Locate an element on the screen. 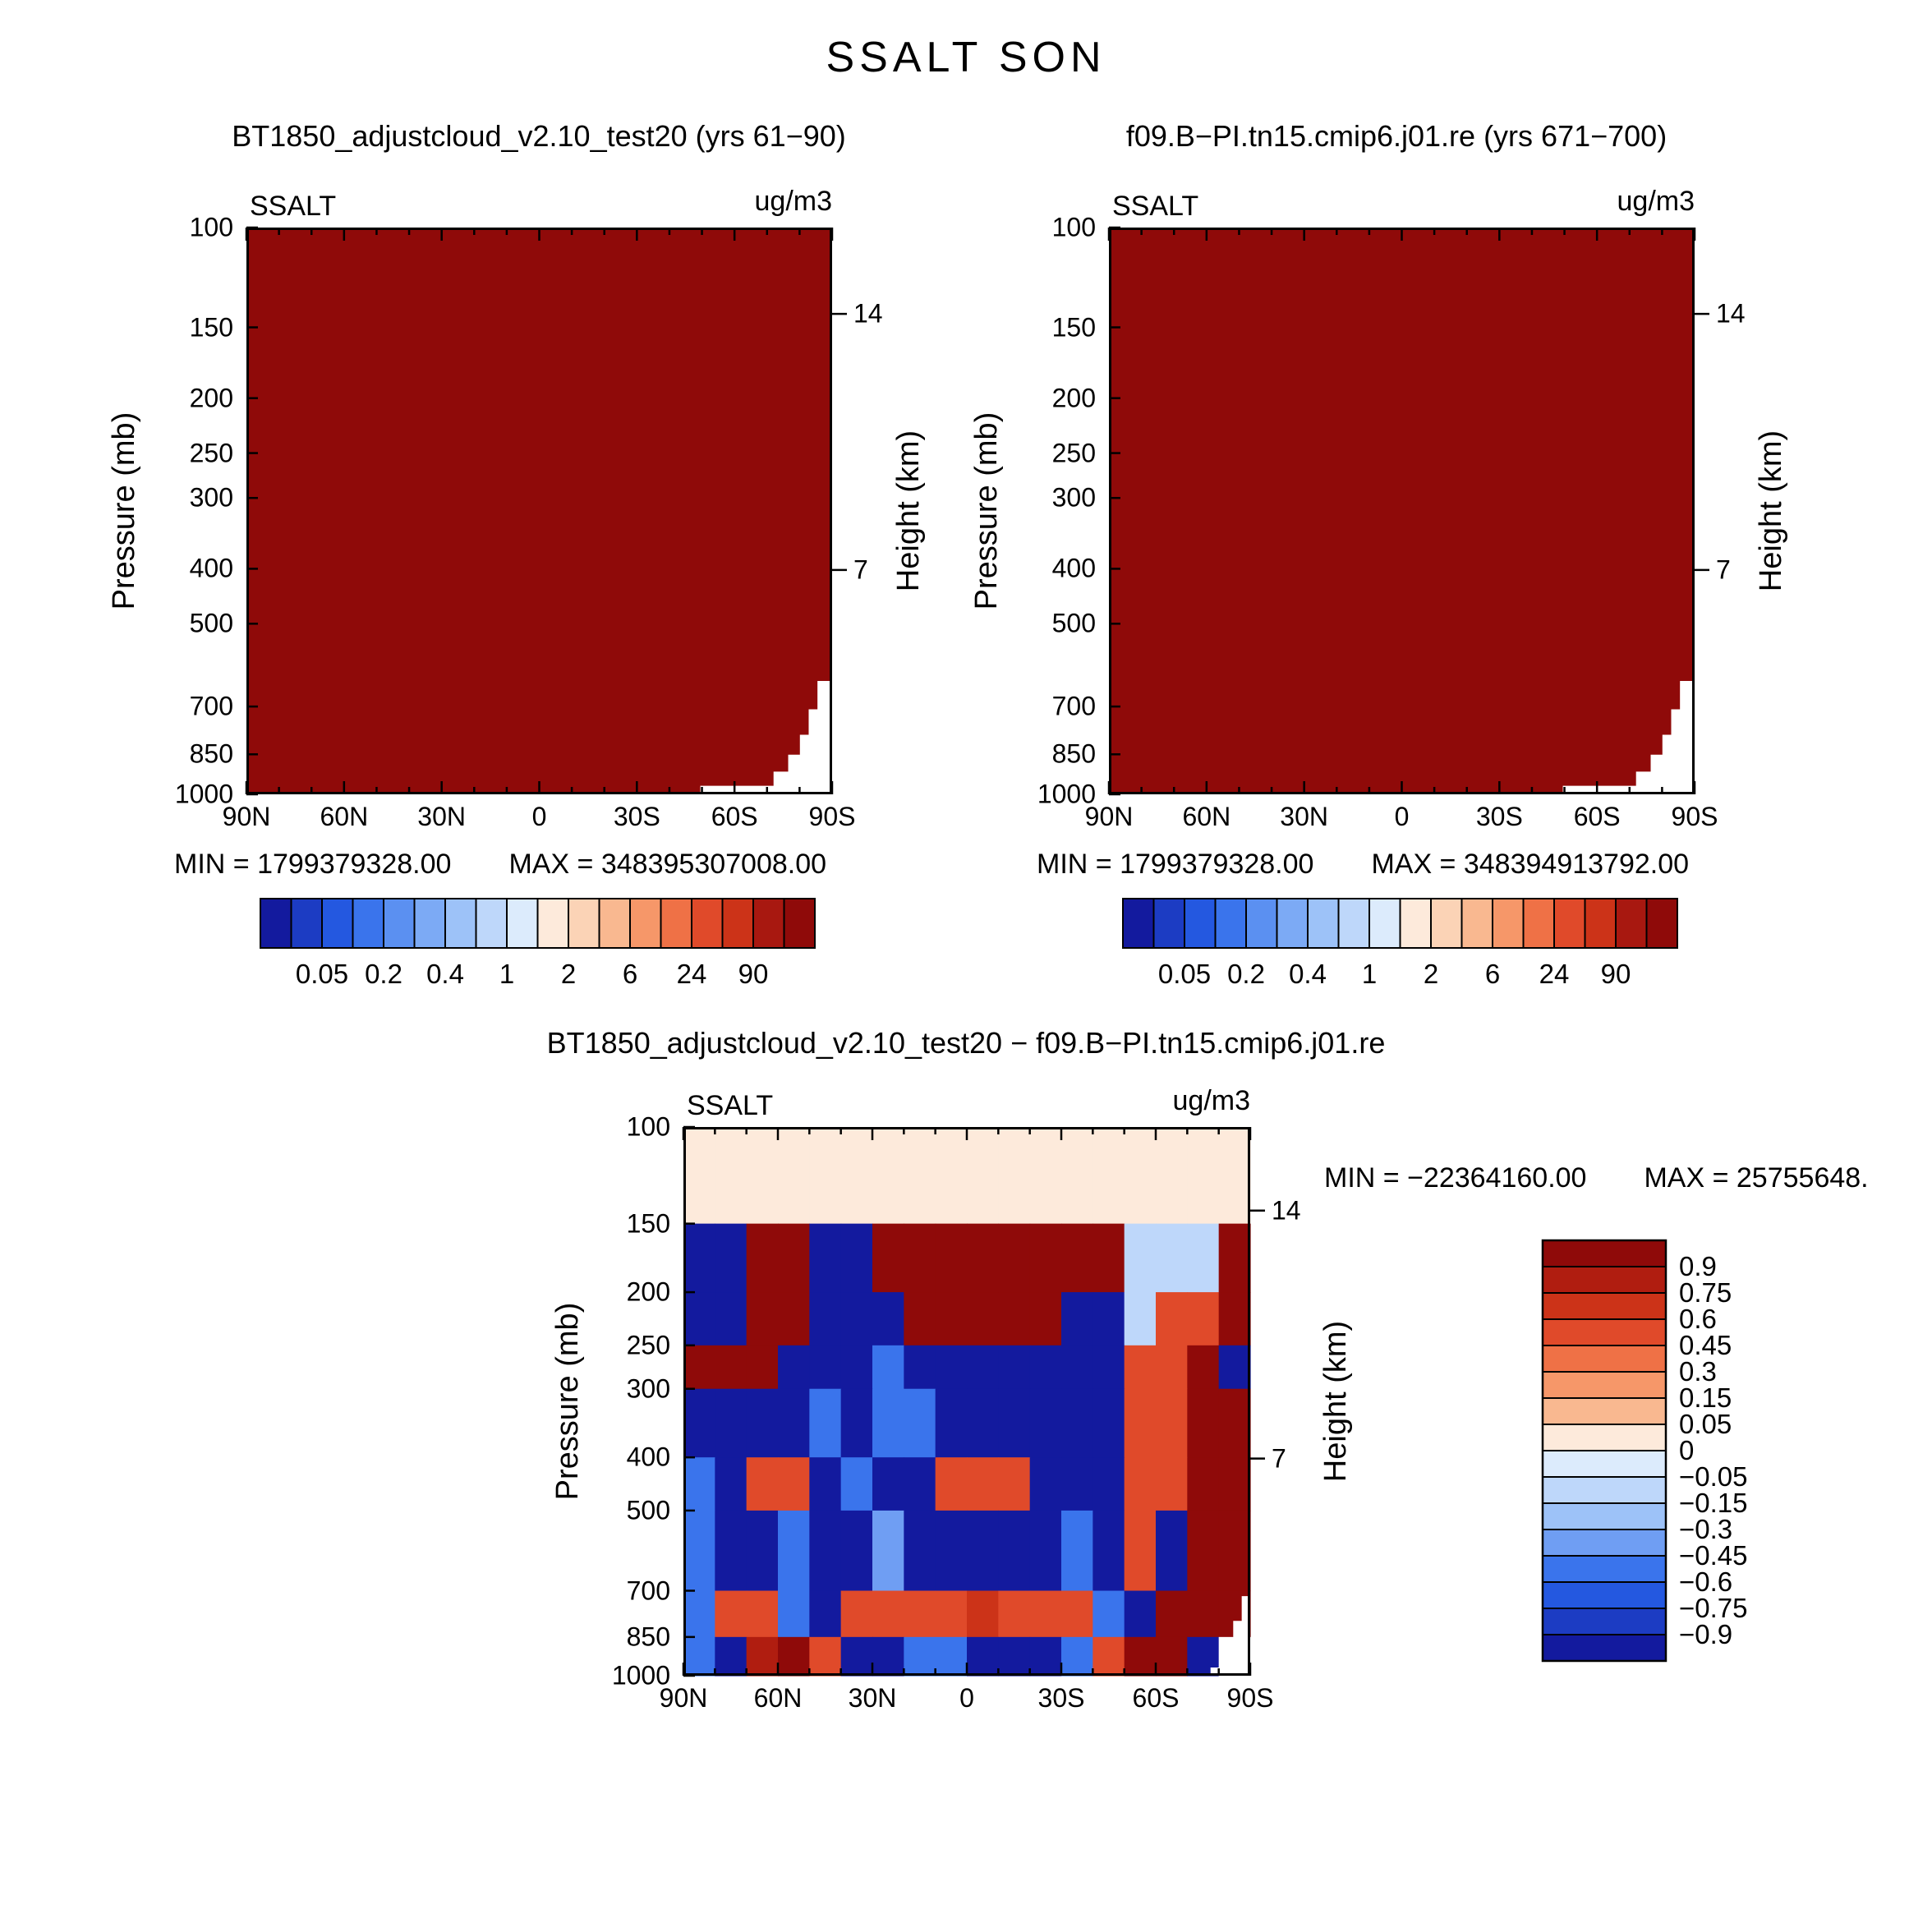 This screenshot has width=1932, height=1932. diff-units-label: ug/m3 is located at coordinates (1211, 1100).